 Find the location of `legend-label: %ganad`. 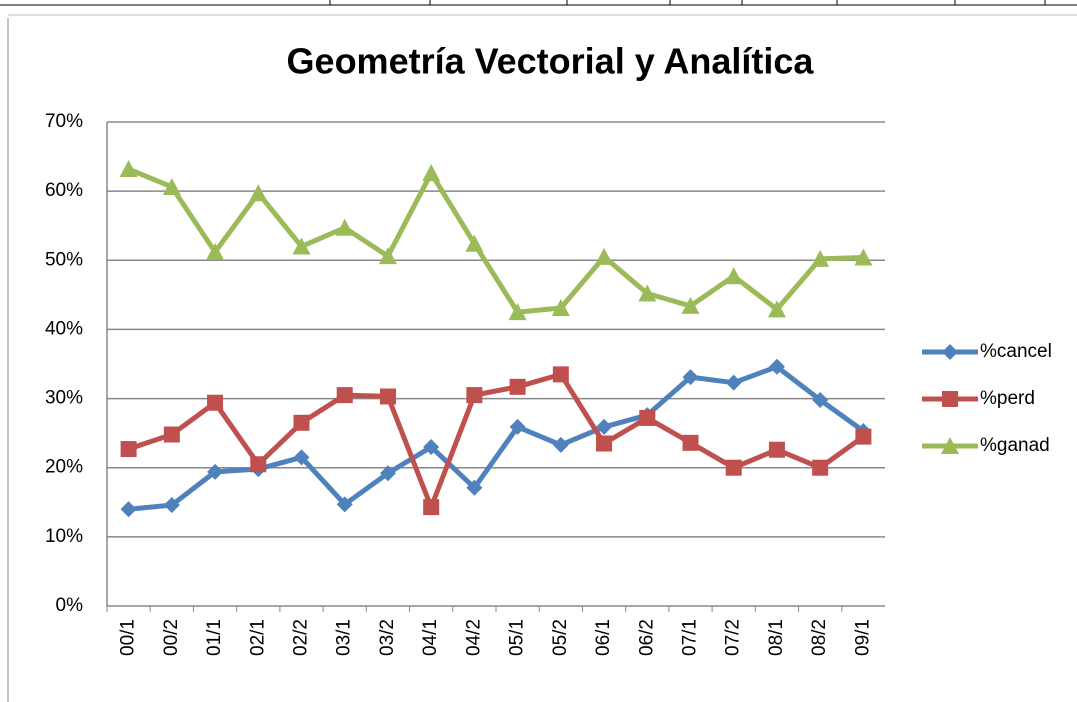

legend-label: %ganad is located at coordinates (1015, 445).